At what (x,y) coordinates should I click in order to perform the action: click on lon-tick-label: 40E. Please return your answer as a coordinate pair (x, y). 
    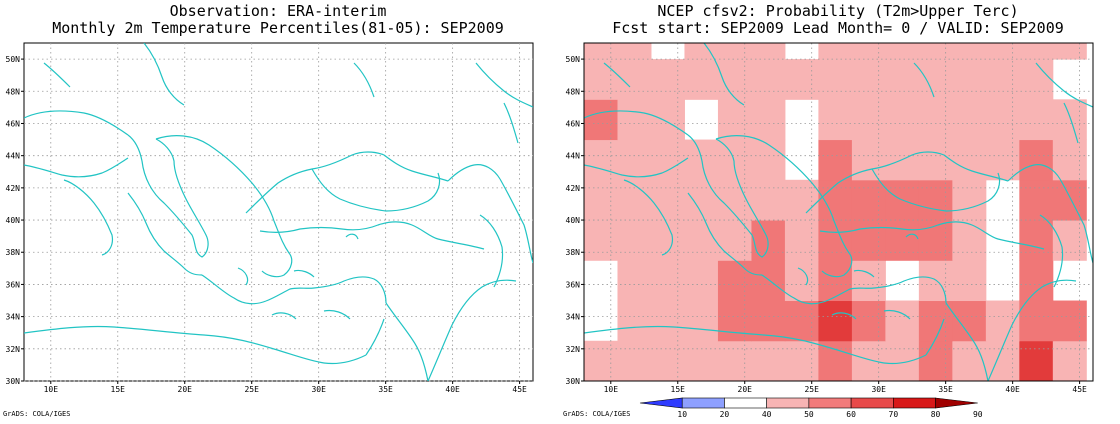
    Looking at the image, I should click on (1012, 389).